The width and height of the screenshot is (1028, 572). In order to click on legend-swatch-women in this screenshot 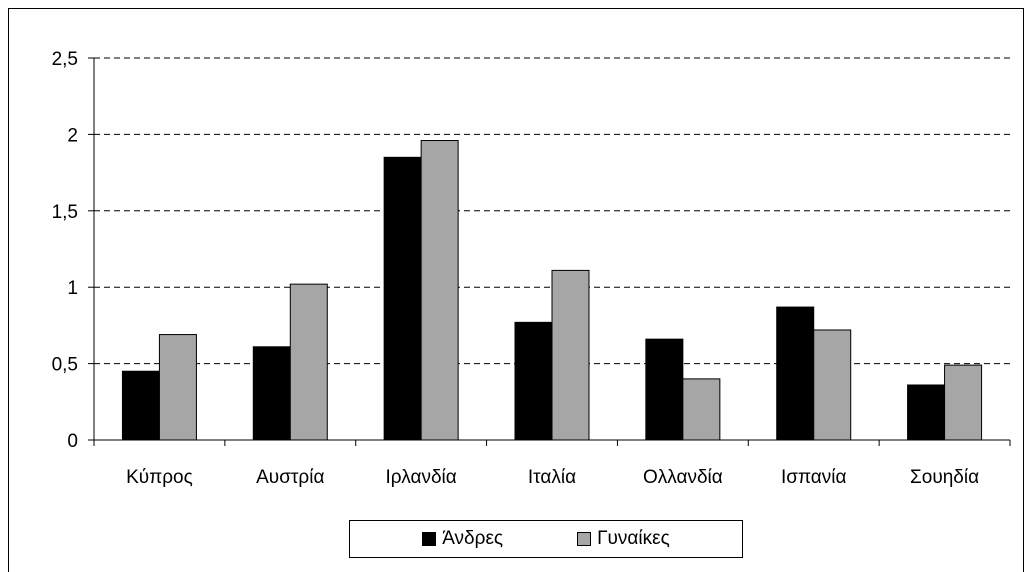, I will do `click(584, 539)`.